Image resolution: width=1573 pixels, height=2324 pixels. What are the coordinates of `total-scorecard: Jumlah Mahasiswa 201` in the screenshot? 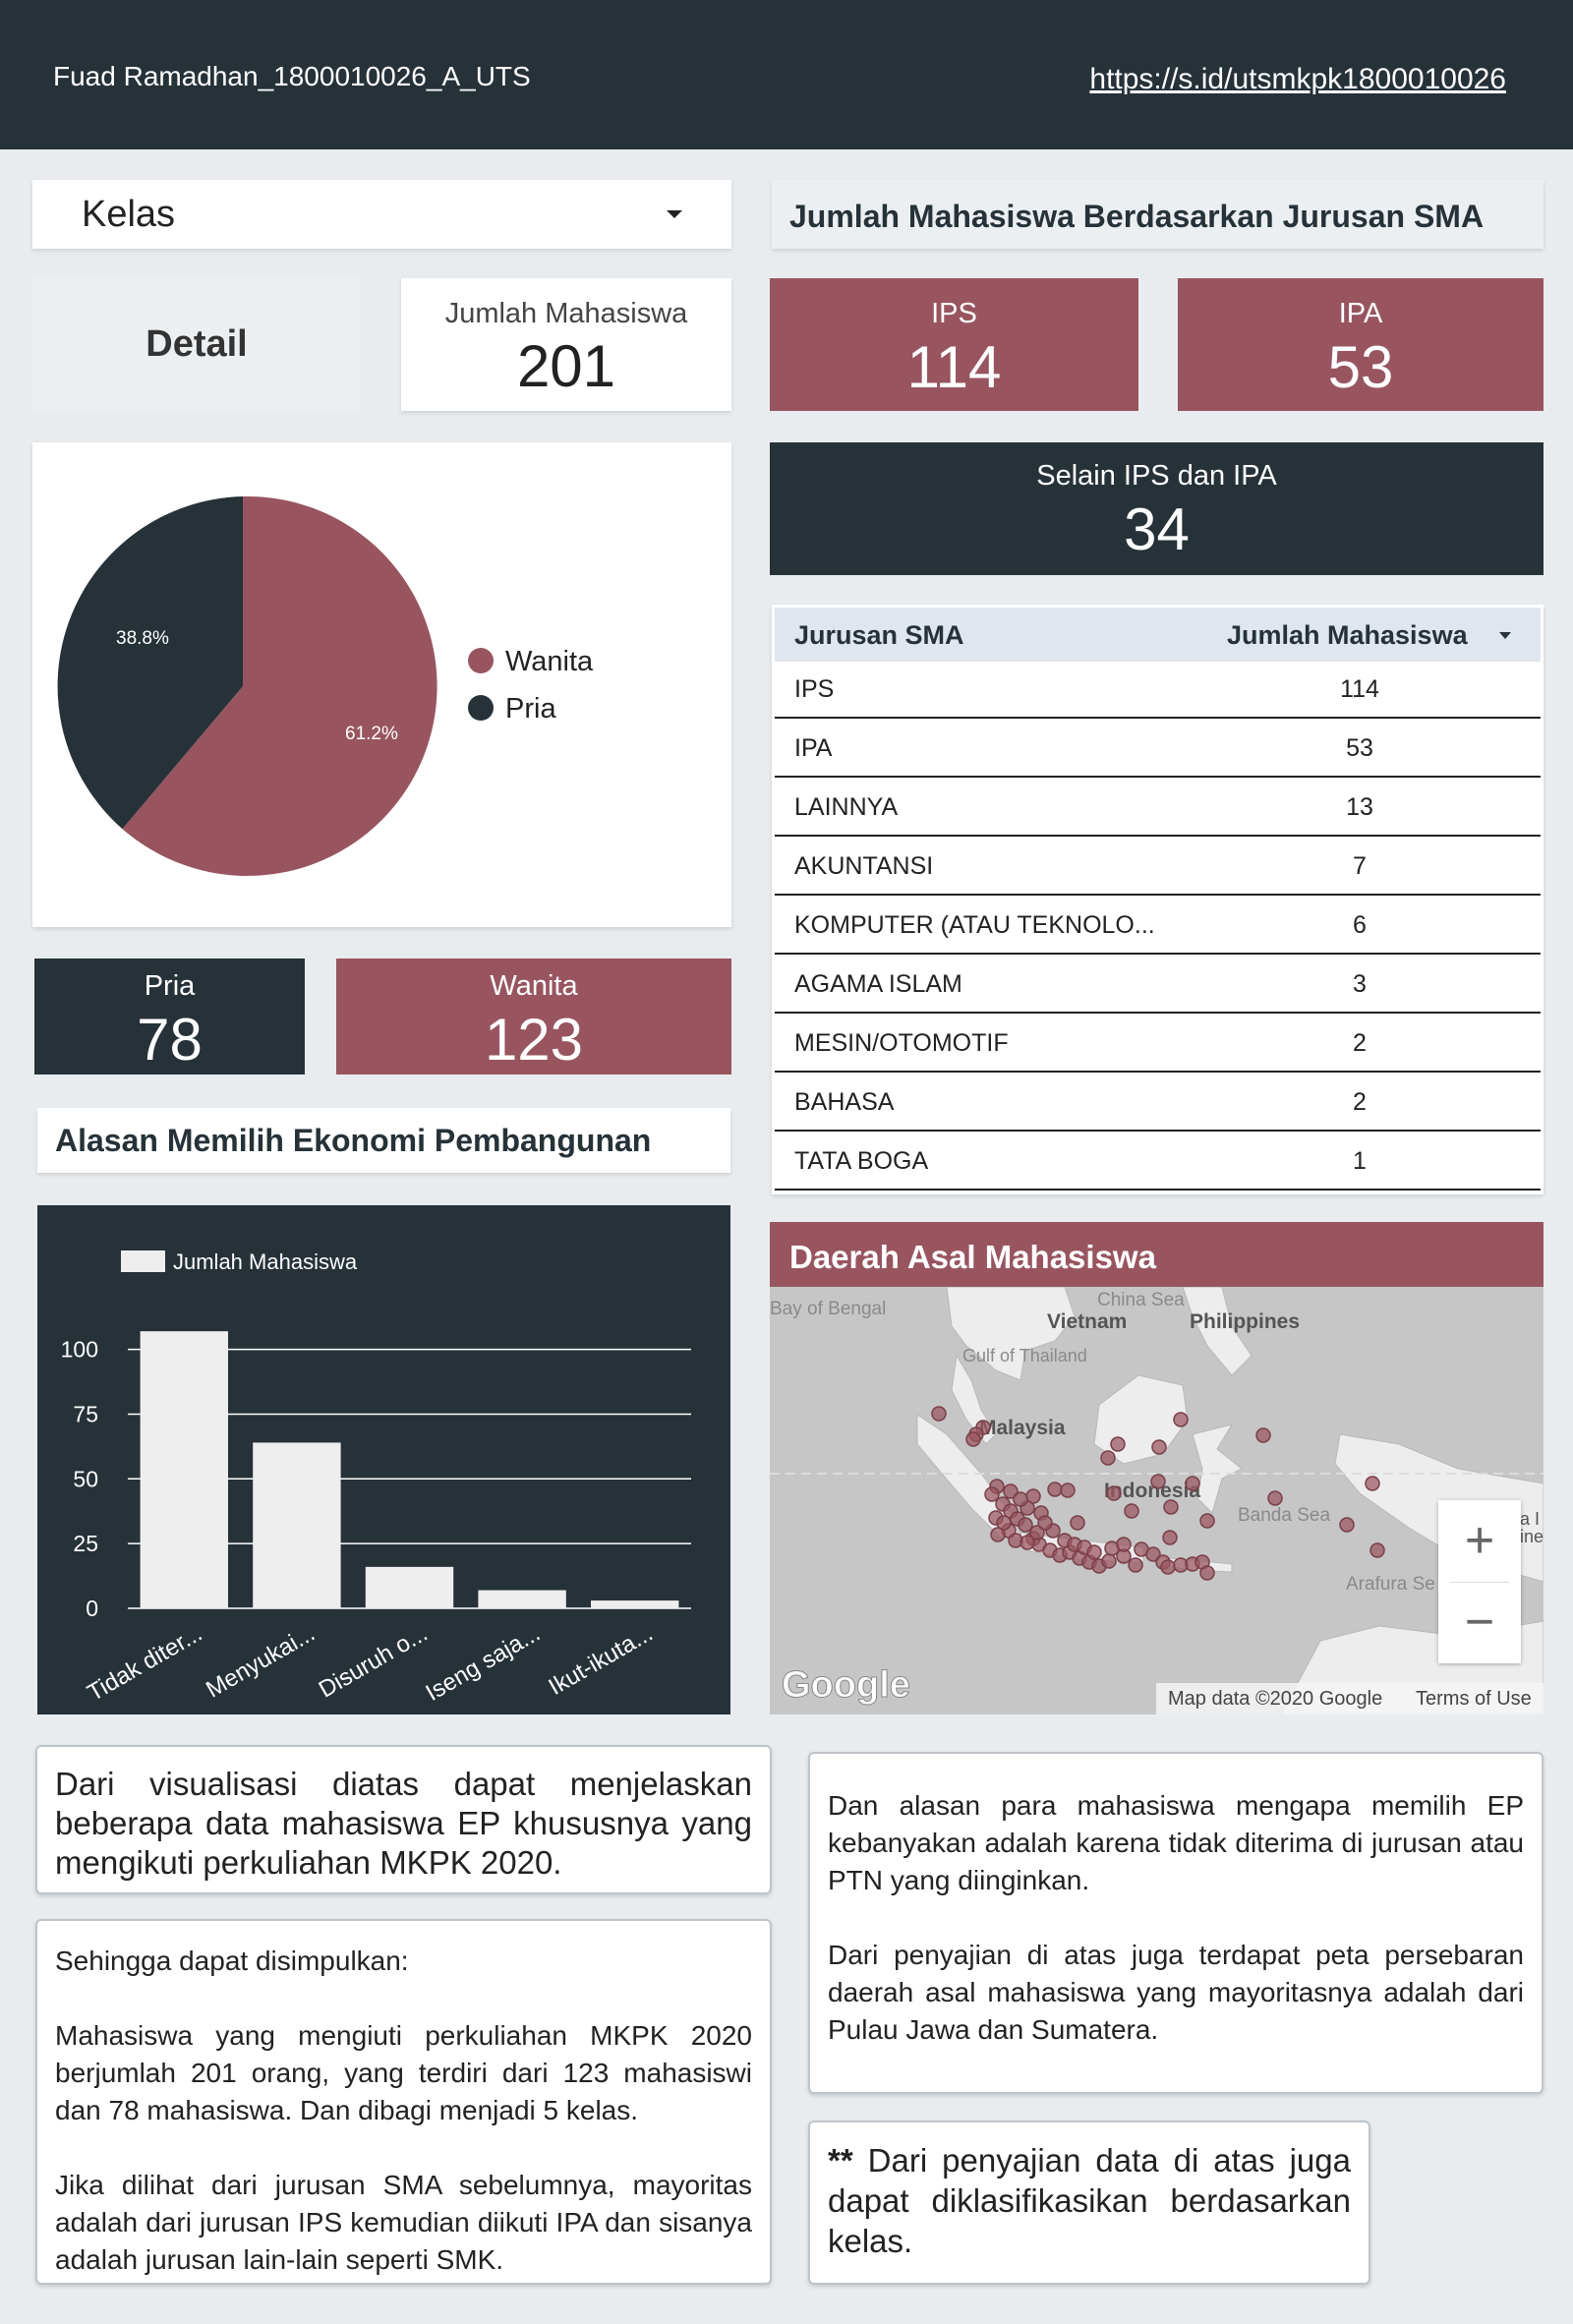 It's located at (566, 344).